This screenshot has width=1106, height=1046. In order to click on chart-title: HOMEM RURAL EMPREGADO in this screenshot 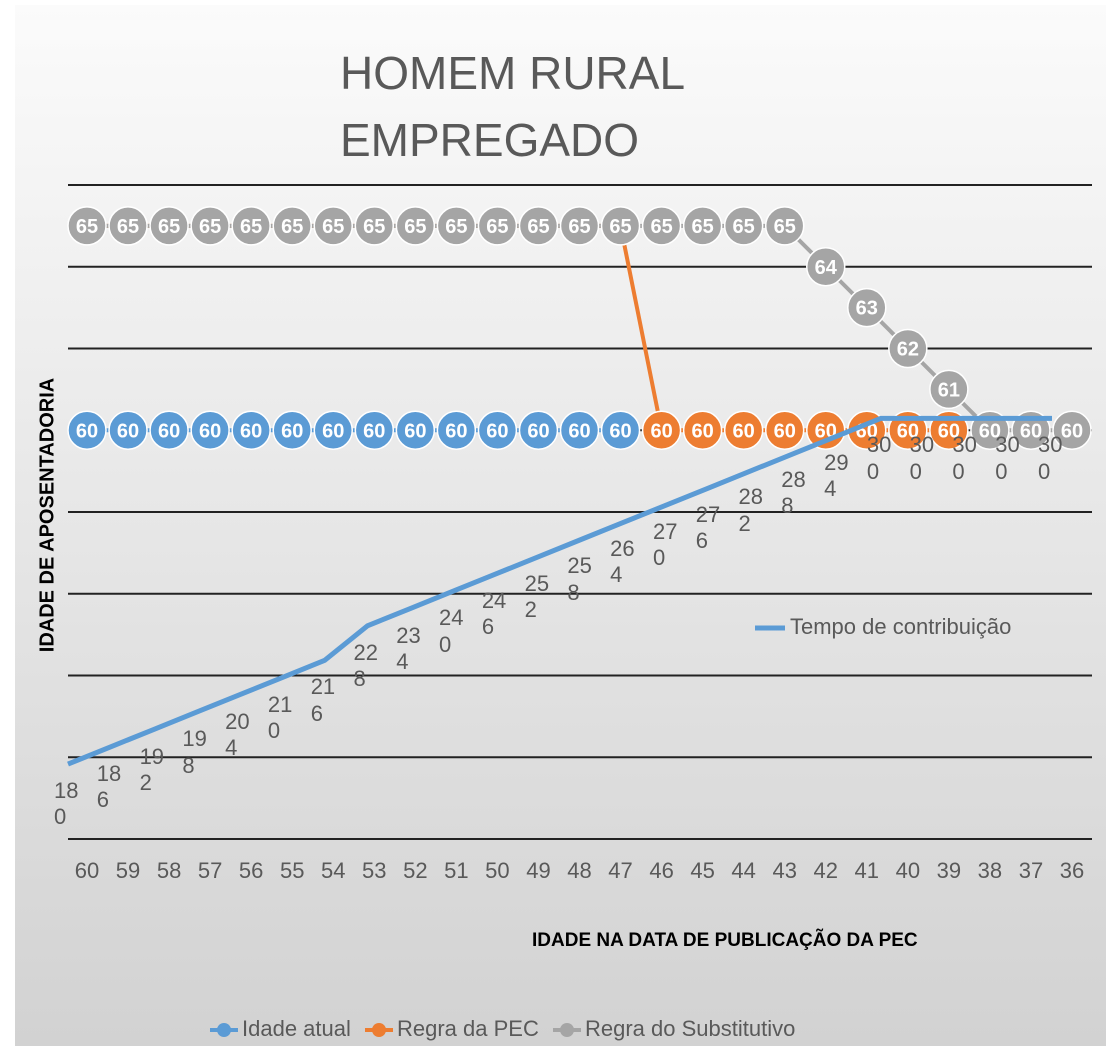, I will do `click(512, 106)`.